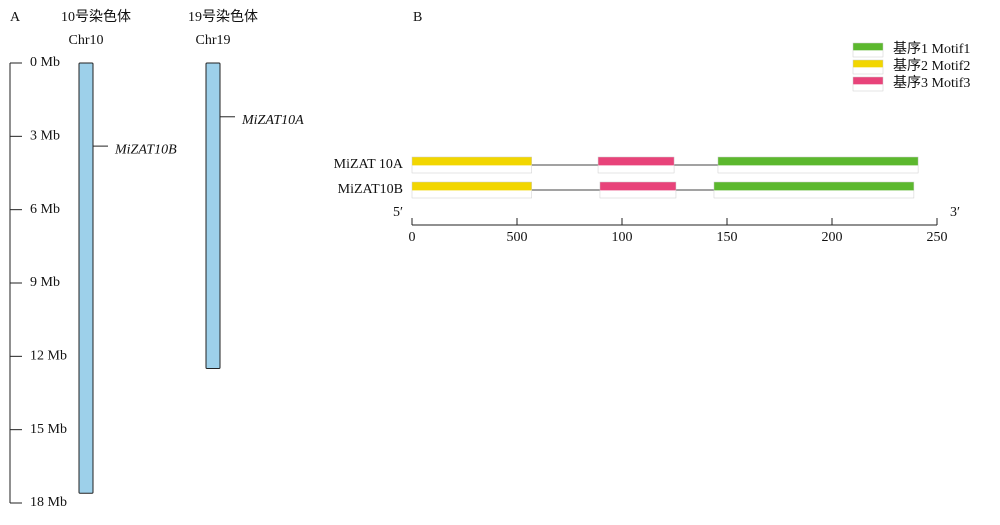 Image resolution: width=1000 pixels, height=525 pixels. I want to click on chromosome-name: Chr19, so click(213, 40).